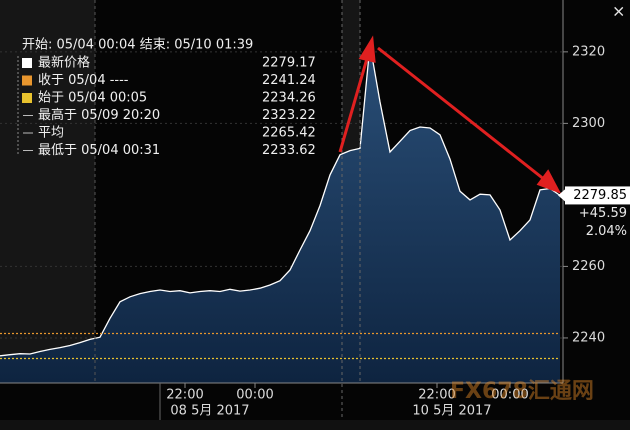 This screenshot has width=630, height=430. What do you see at coordinates (209, 411) in the screenshot?
I see `x-date-label: 08 5月 2017` at bounding box center [209, 411].